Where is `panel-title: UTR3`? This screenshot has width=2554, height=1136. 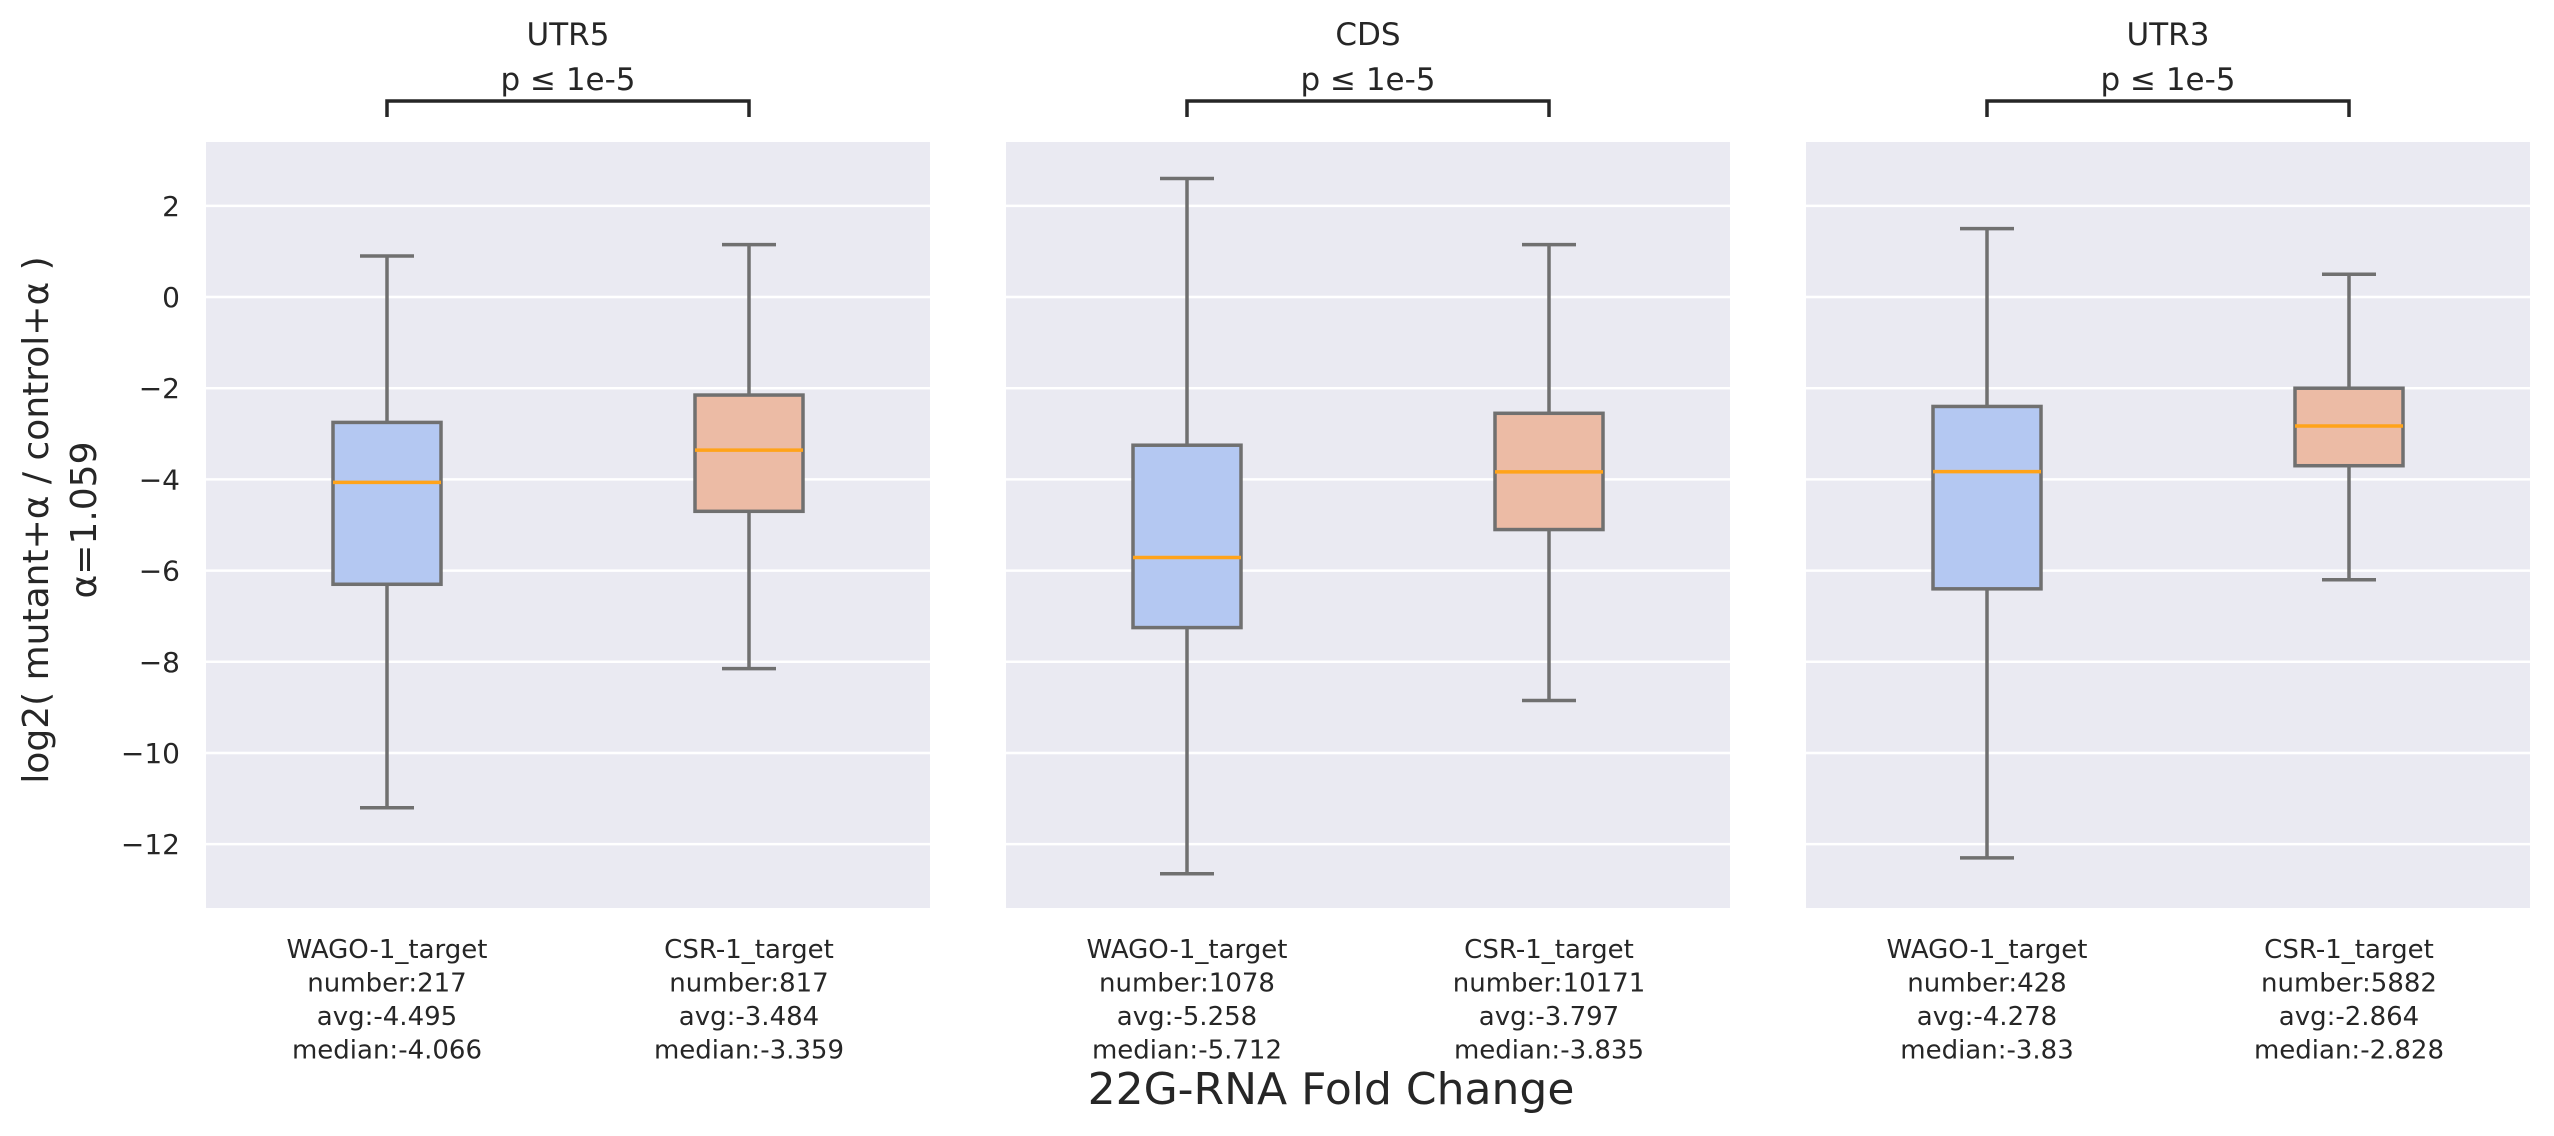 panel-title: UTR3 is located at coordinates (2168, 35).